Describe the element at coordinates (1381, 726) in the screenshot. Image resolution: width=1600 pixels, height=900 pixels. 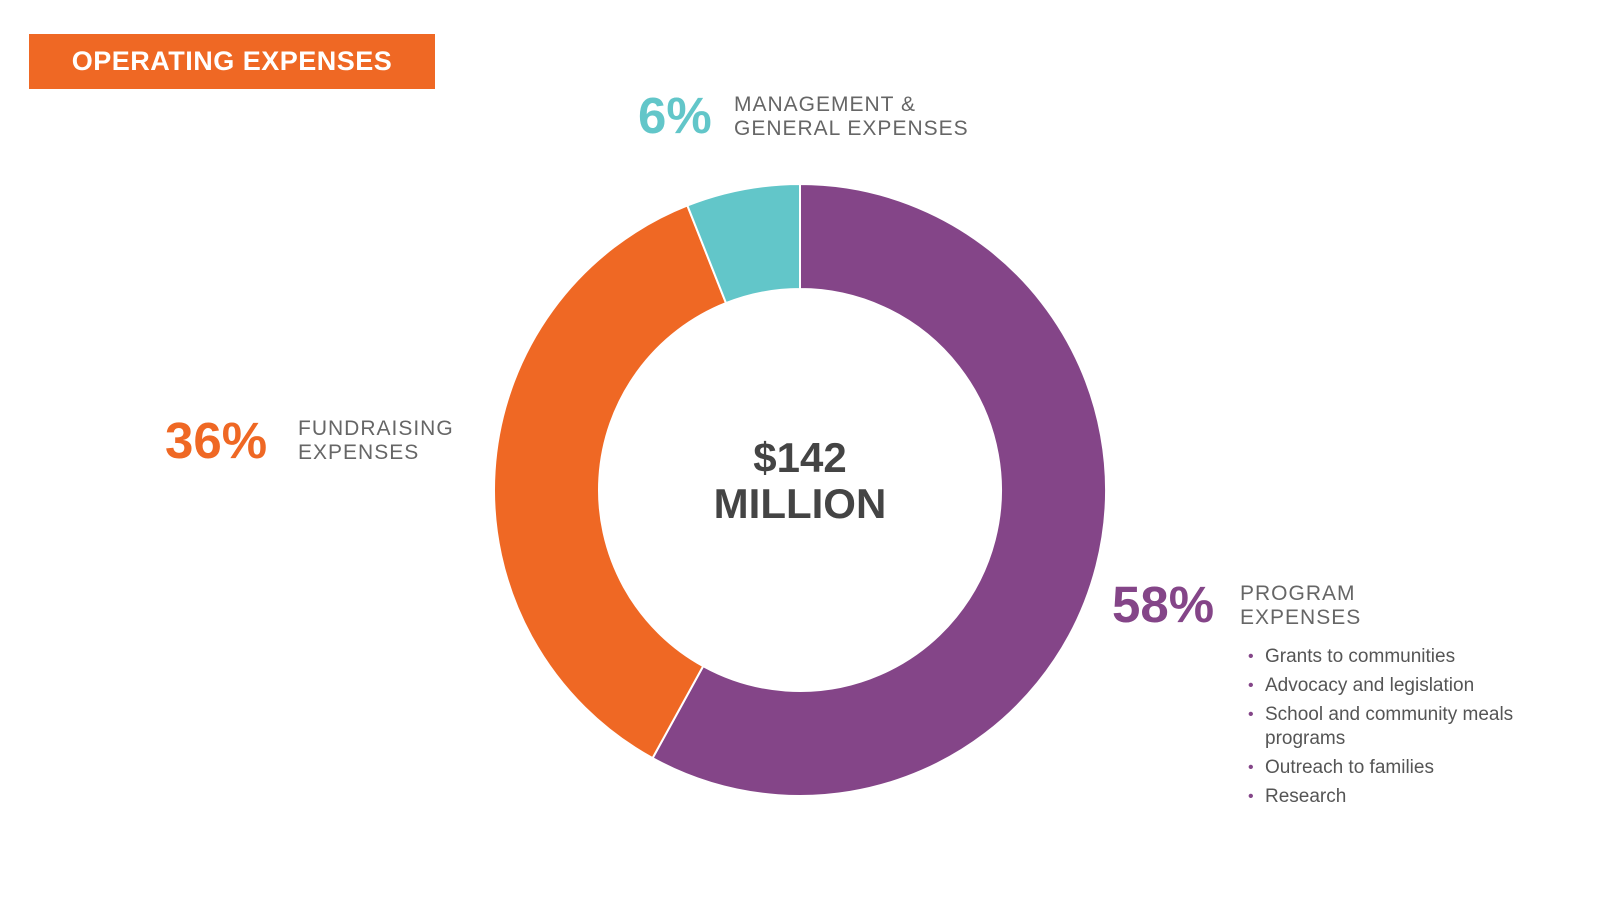
I see `program-item: • School and community meals programs` at that location.